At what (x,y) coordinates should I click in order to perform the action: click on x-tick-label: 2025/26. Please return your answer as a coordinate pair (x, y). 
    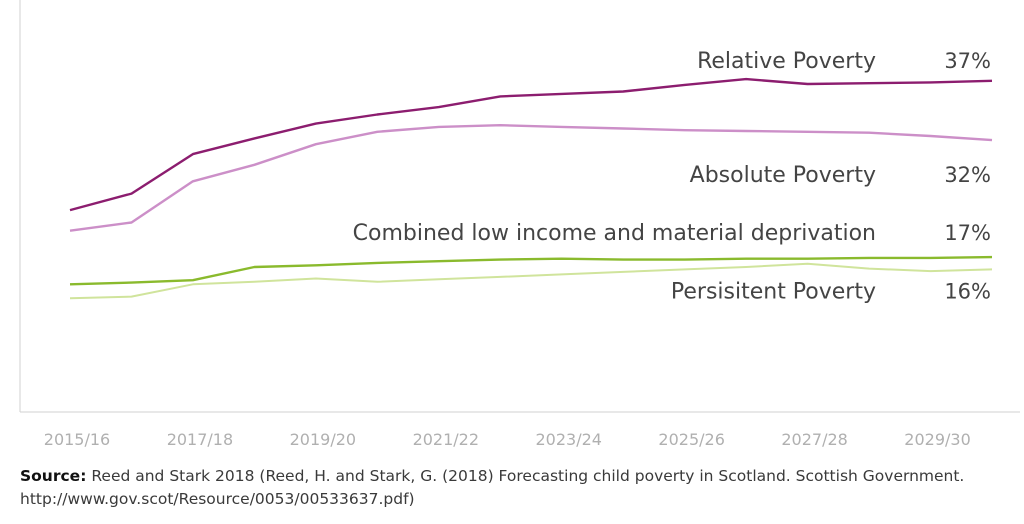
    Looking at the image, I should click on (691, 439).